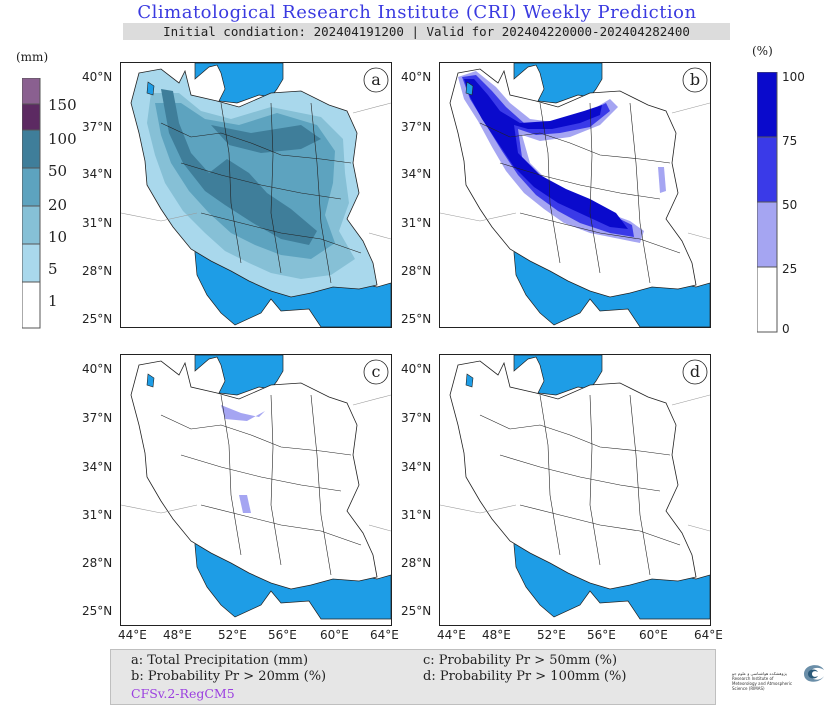 This screenshot has height=706, width=834. I want to click on precip-colorbar, so click(31, 203).